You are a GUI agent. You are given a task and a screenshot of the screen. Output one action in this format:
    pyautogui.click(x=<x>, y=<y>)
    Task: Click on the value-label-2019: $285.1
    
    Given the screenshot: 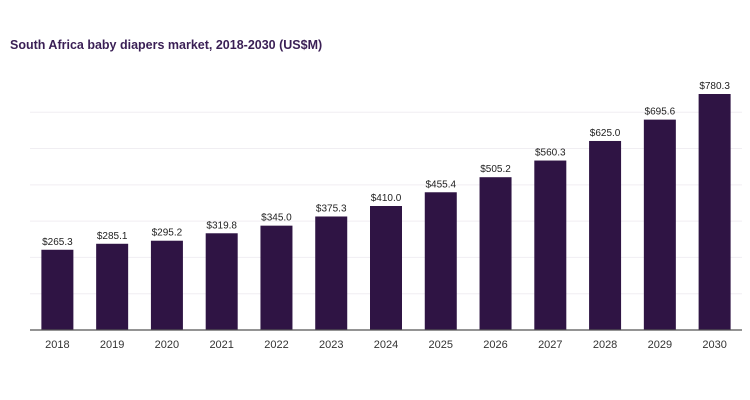 What is the action you would take?
    pyautogui.click(x=112, y=236)
    